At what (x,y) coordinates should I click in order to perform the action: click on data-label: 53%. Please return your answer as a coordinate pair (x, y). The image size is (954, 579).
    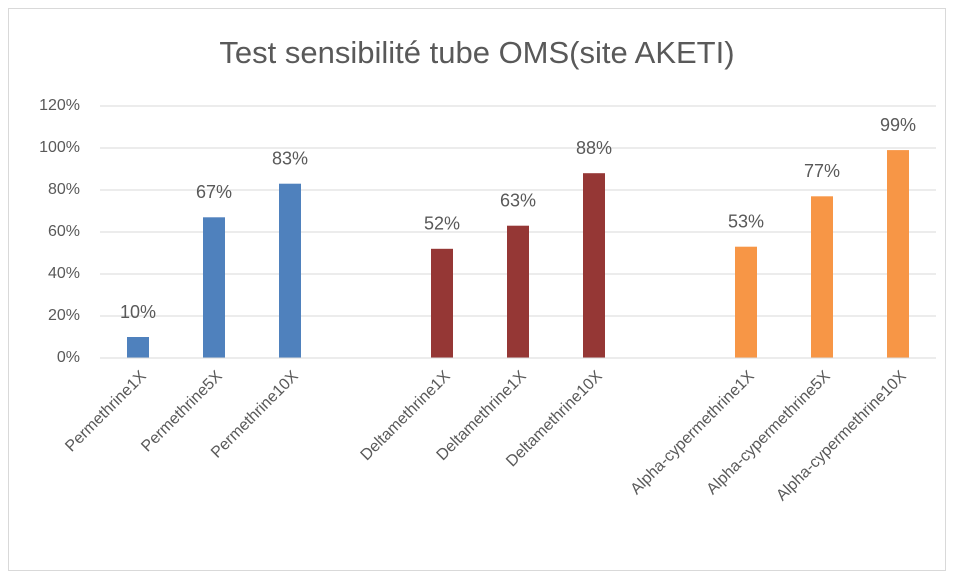
    Looking at the image, I should click on (746, 221).